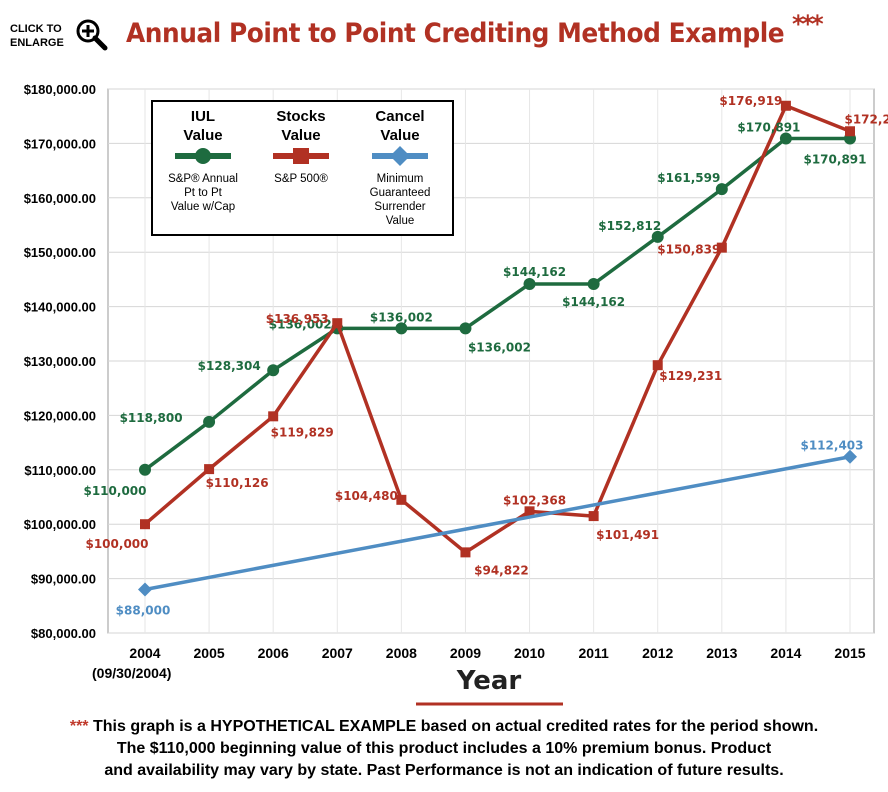 The width and height of the screenshot is (888, 792). Describe the element at coordinates (849, 653) in the screenshot. I see `x-tick-label: 2015` at that location.